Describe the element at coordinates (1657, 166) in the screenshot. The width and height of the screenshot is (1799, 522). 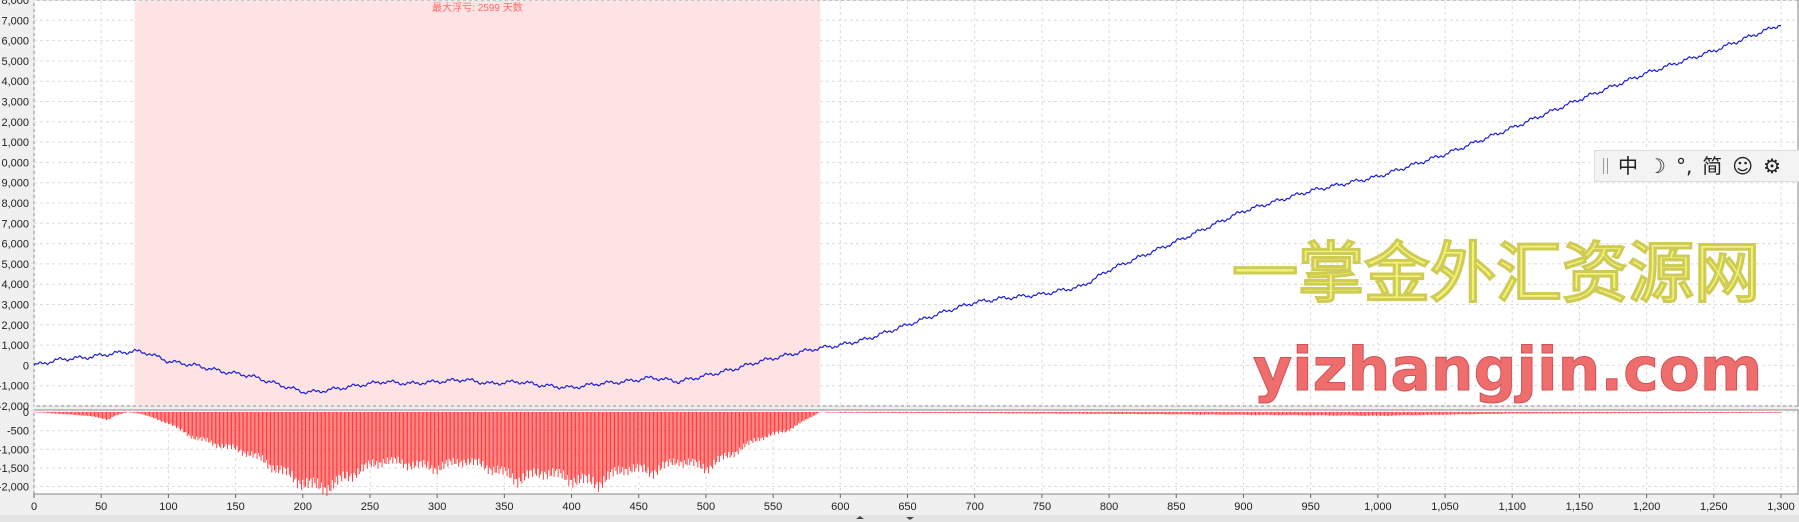
I see `moon-icon: ☽` at that location.